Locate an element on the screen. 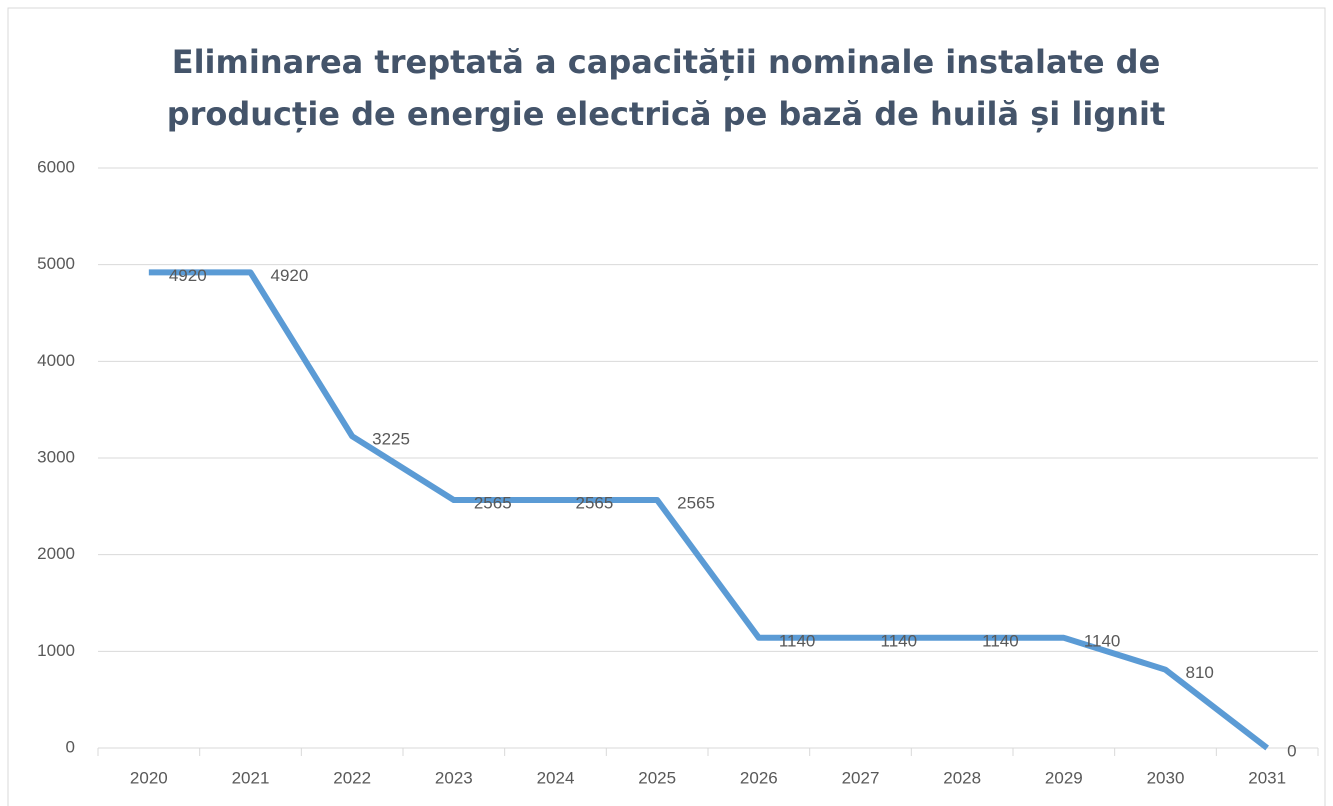 This screenshot has width=1333, height=806. y-tick-label: 1000 is located at coordinates (56, 650).